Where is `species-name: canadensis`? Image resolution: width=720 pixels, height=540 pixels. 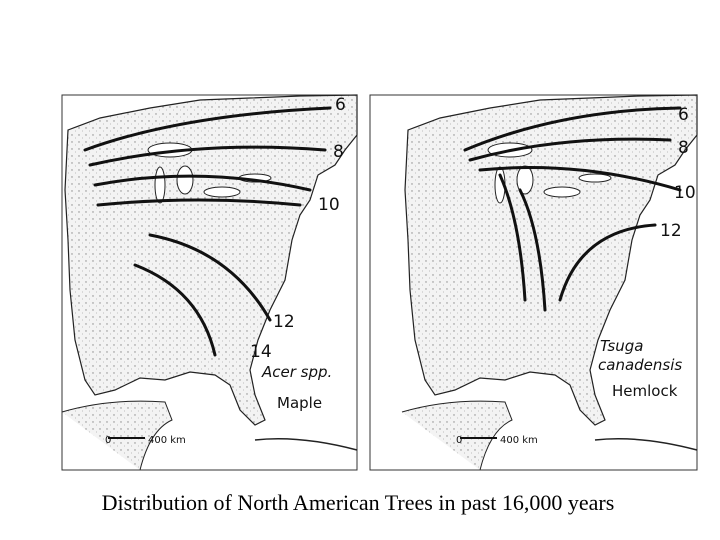 species-name: canadensis is located at coordinates (640, 365).